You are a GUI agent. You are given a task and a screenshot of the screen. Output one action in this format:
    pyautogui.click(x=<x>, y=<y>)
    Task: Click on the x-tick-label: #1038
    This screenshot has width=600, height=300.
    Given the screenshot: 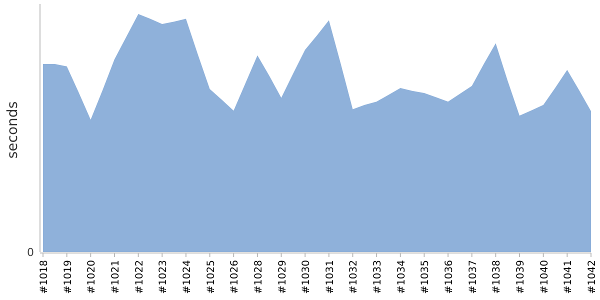 What is the action you would take?
    pyautogui.click(x=497, y=277)
    